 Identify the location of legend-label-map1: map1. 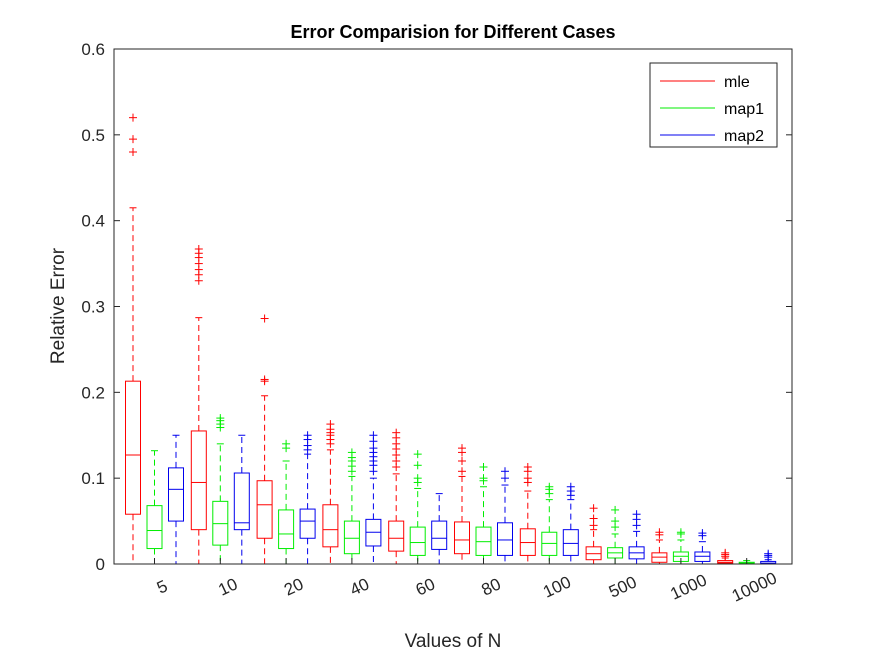
(744, 109).